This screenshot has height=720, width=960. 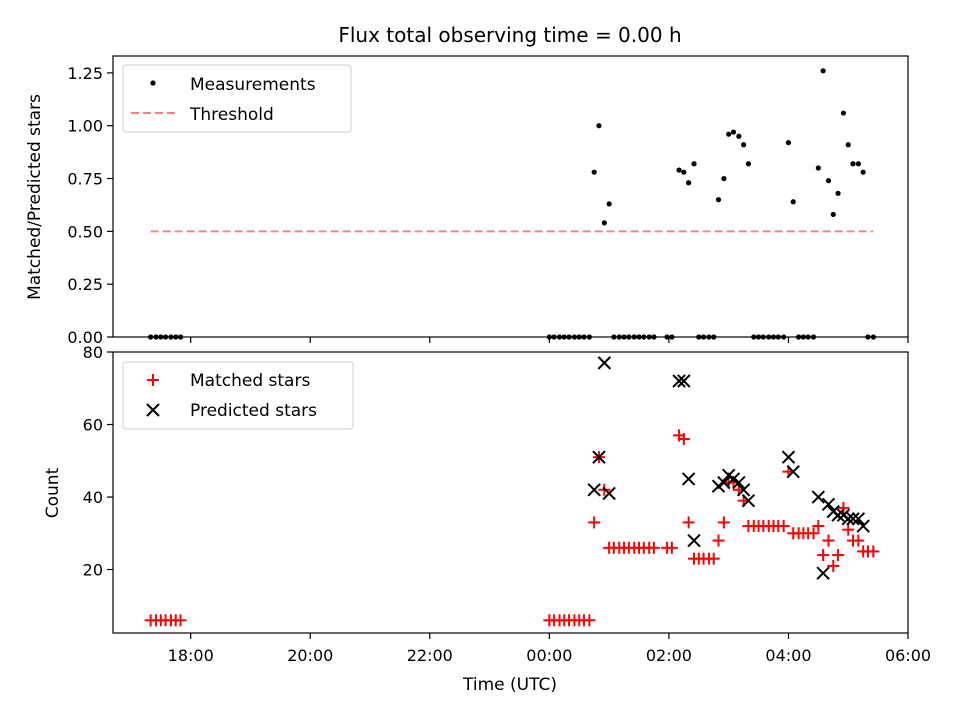 I want to click on top-ytick-label: 1.00, so click(x=85, y=126).